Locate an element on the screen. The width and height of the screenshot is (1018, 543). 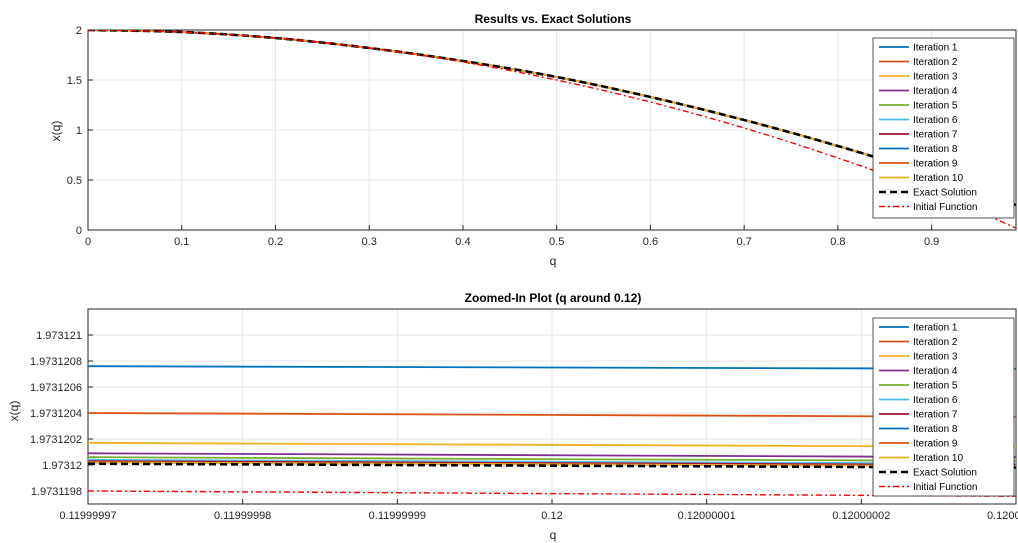
x-tick-label: 0.12000001 is located at coordinates (707, 516).